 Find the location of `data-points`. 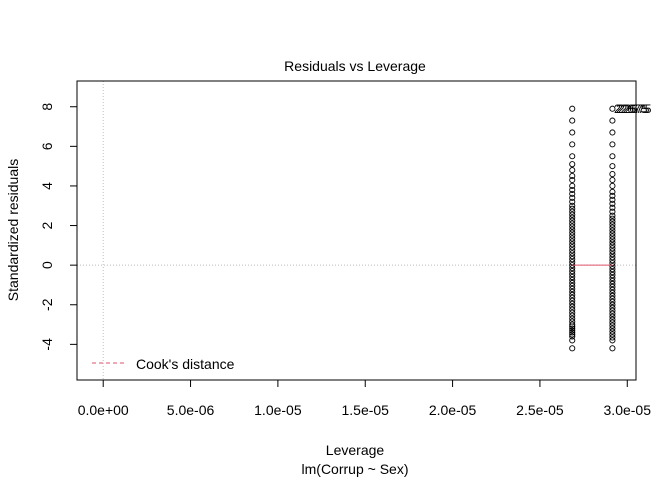

data-points is located at coordinates (592, 228).